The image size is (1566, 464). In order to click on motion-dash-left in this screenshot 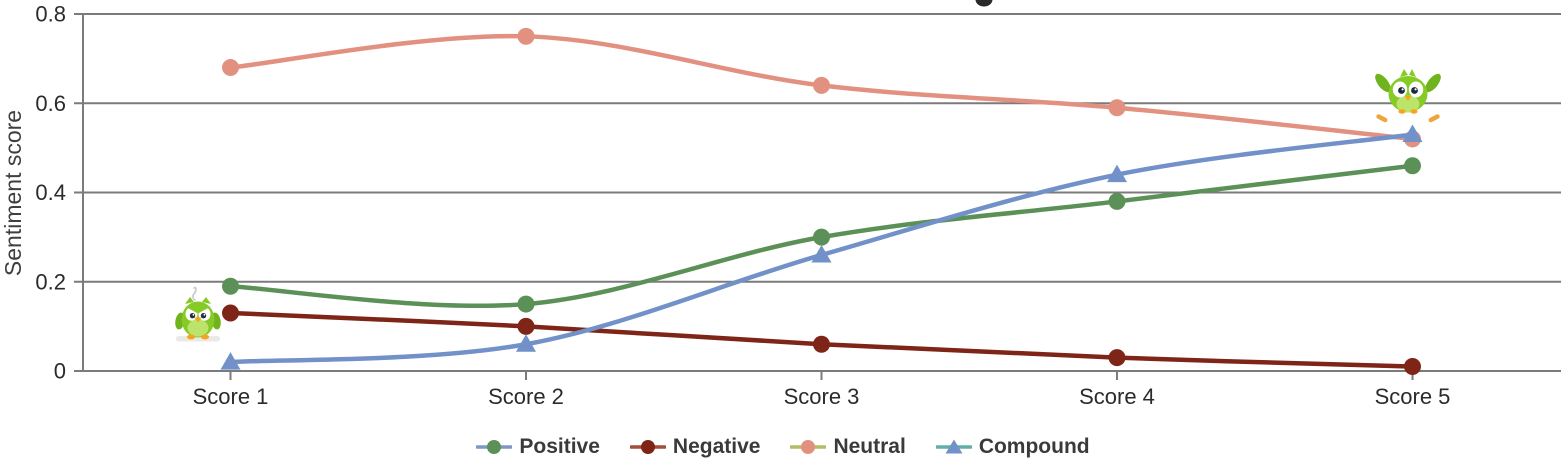, I will do `click(1382, 118)`.